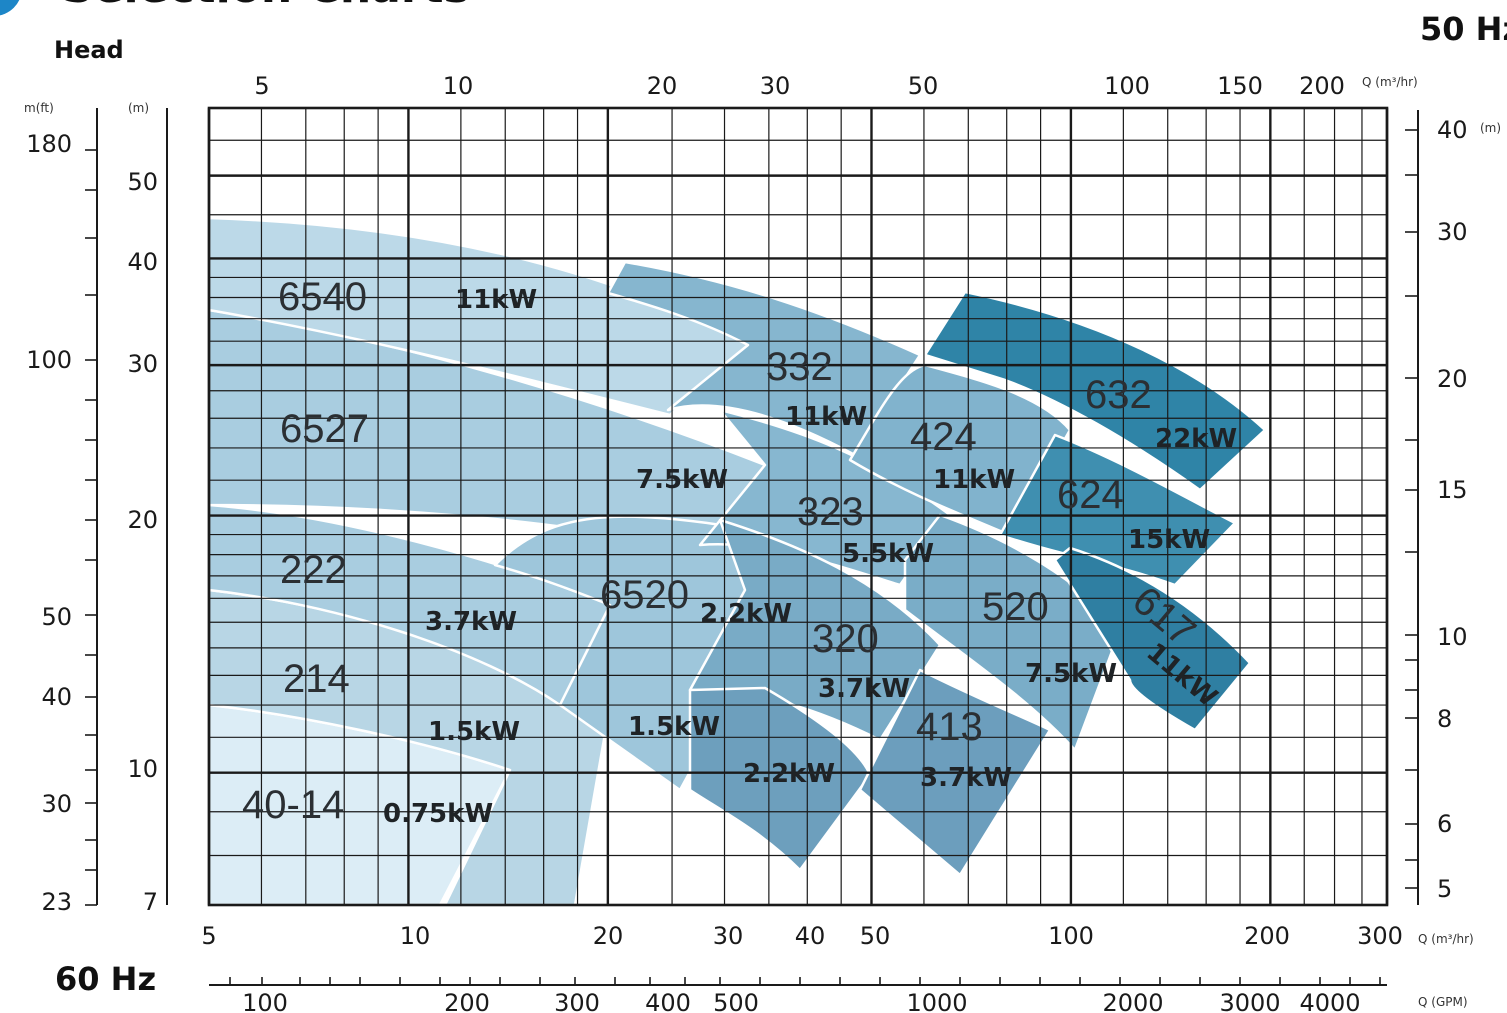 This screenshot has width=1507, height=1013. What do you see at coordinates (56, 697) in the screenshot?
I see `y-ft-tick-label: 40` at bounding box center [56, 697].